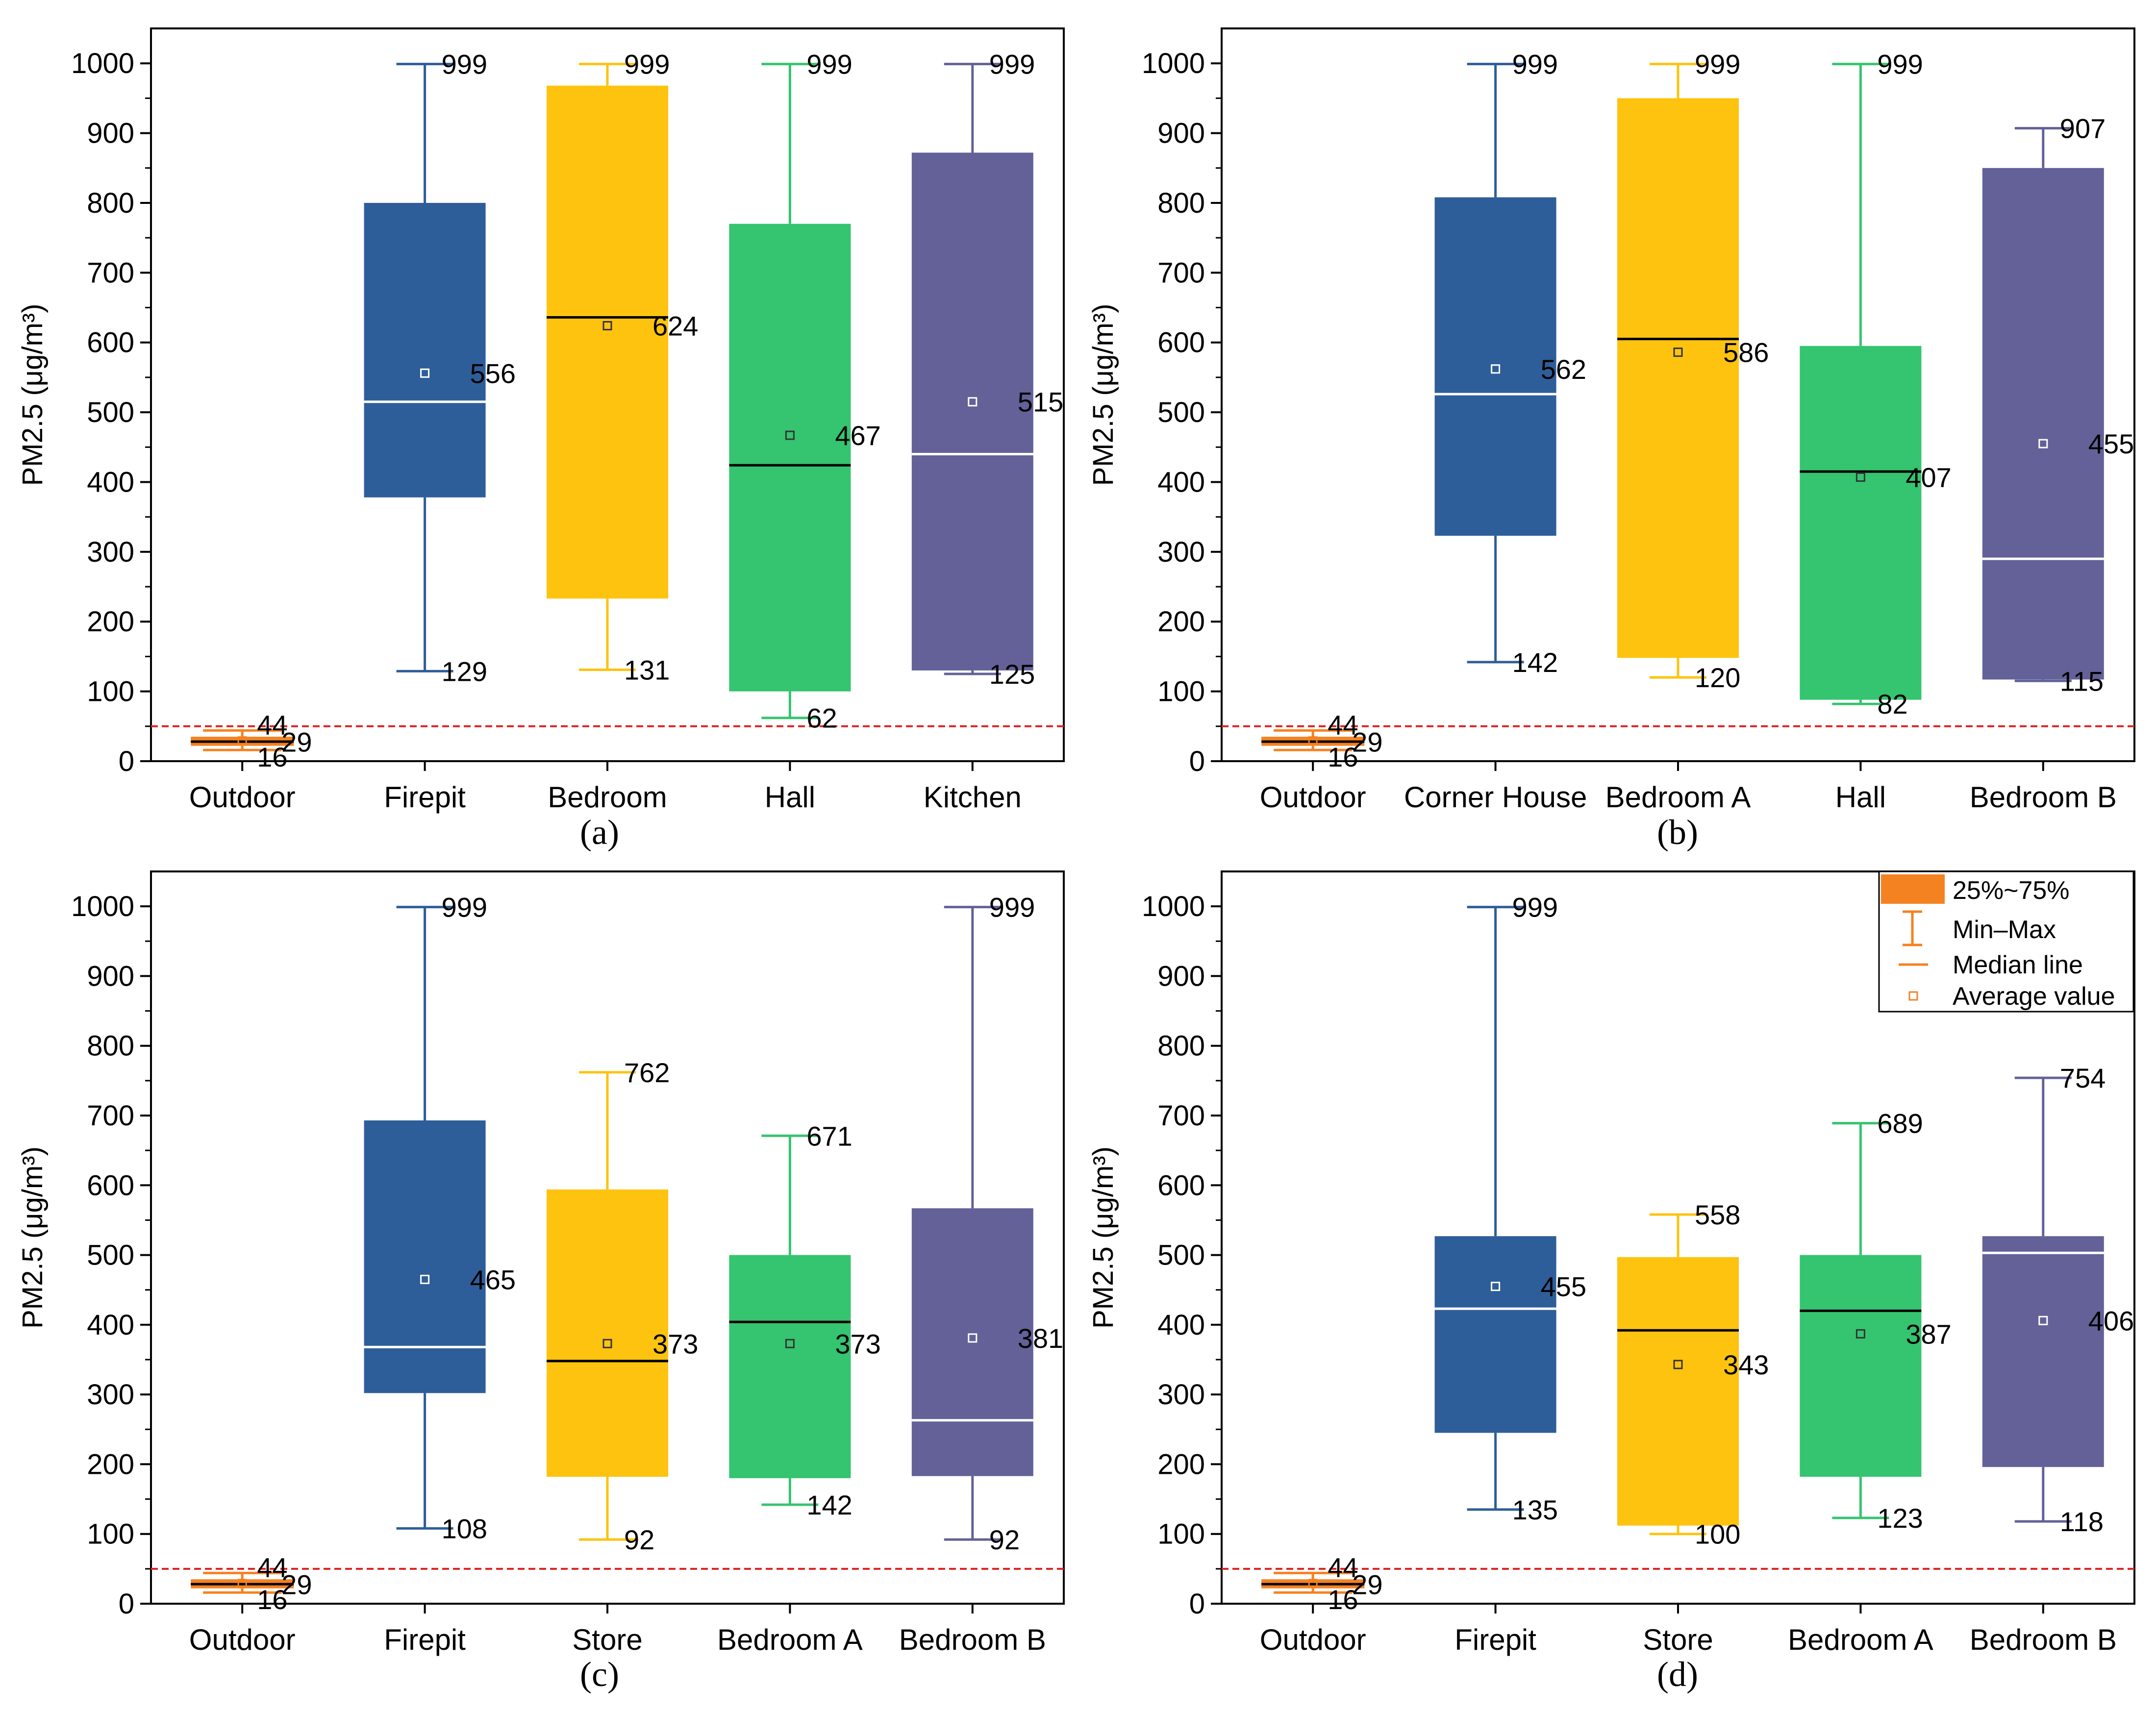 This screenshot has height=1713, width=2156. What do you see at coordinates (2083, 128) in the screenshot?
I see `max-label: 907` at bounding box center [2083, 128].